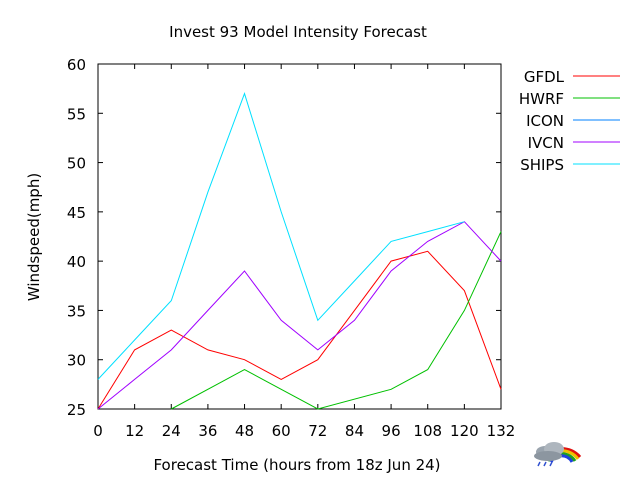  I want to click on x-tick-label: 60, so click(281, 431).